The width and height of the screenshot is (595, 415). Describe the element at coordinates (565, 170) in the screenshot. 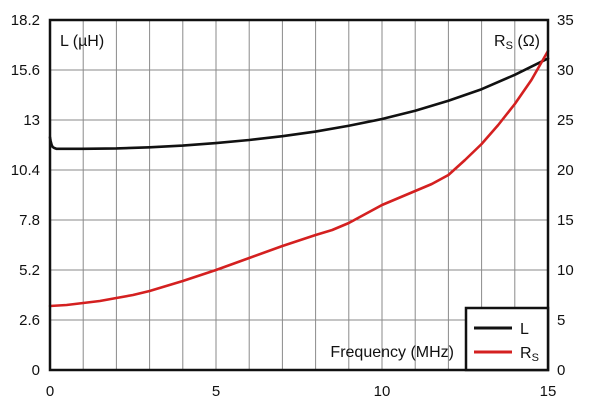

I see `y-right-tick-label: 20` at that location.